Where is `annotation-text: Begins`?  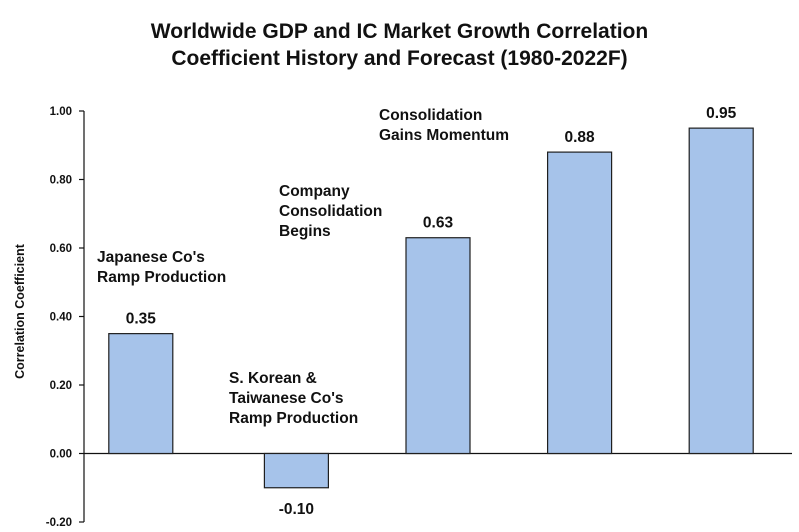 annotation-text: Begins is located at coordinates (305, 231).